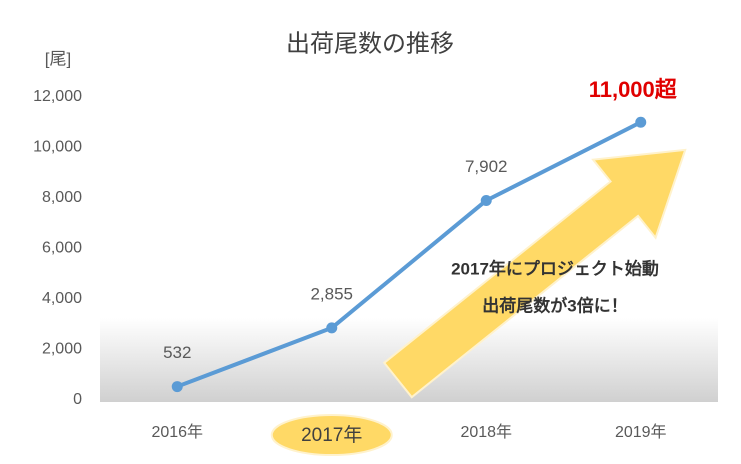  What do you see at coordinates (641, 432) in the screenshot?
I see `x-tick-label: 2019年` at bounding box center [641, 432].